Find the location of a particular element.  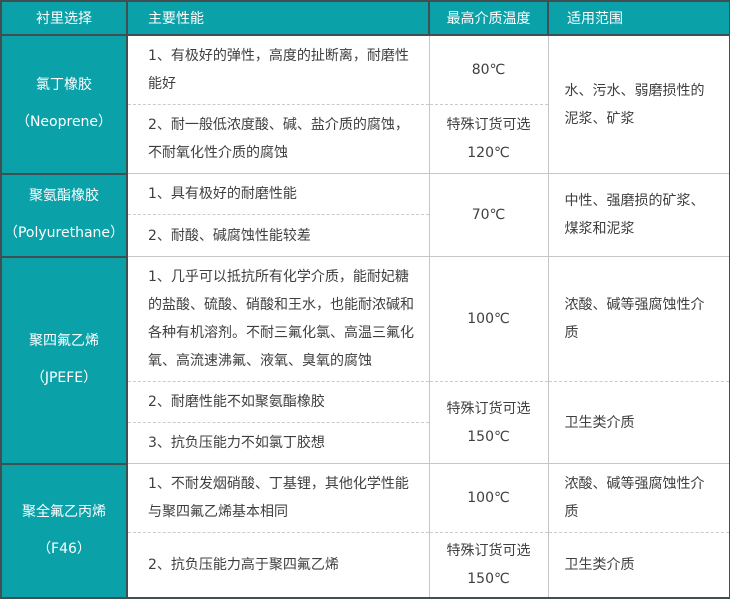

header-row: 衬里选择 主要性能 最高介质温度 适用范围 is located at coordinates (365, 18).